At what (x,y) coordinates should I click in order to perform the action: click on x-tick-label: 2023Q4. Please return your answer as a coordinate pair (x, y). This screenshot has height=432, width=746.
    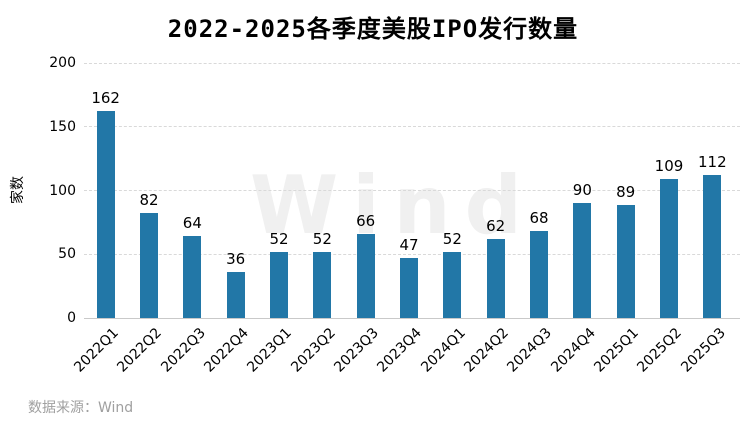
    Looking at the image, I should click on (400, 350).